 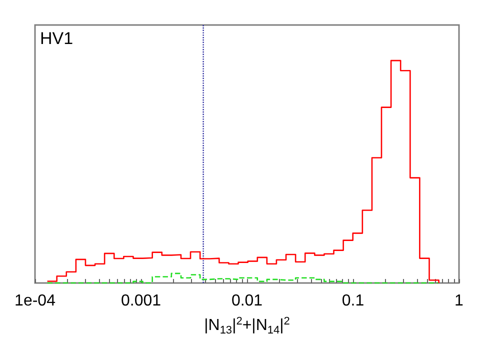 What do you see at coordinates (353, 301) in the screenshot?
I see `x-tick-label: 0.1` at bounding box center [353, 301].